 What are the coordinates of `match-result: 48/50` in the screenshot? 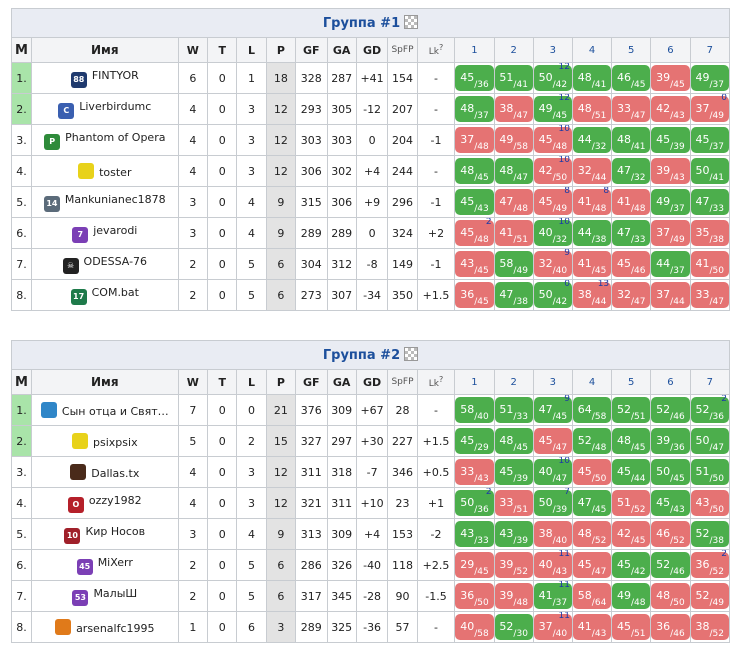 It's located at (670, 596).